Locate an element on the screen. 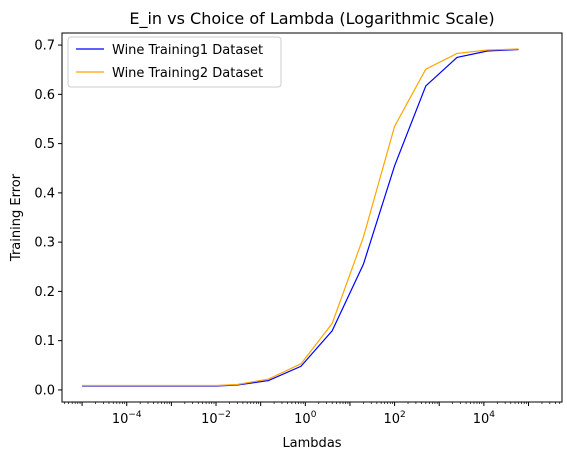  y-tick-label: 0.2 is located at coordinates (44, 292).